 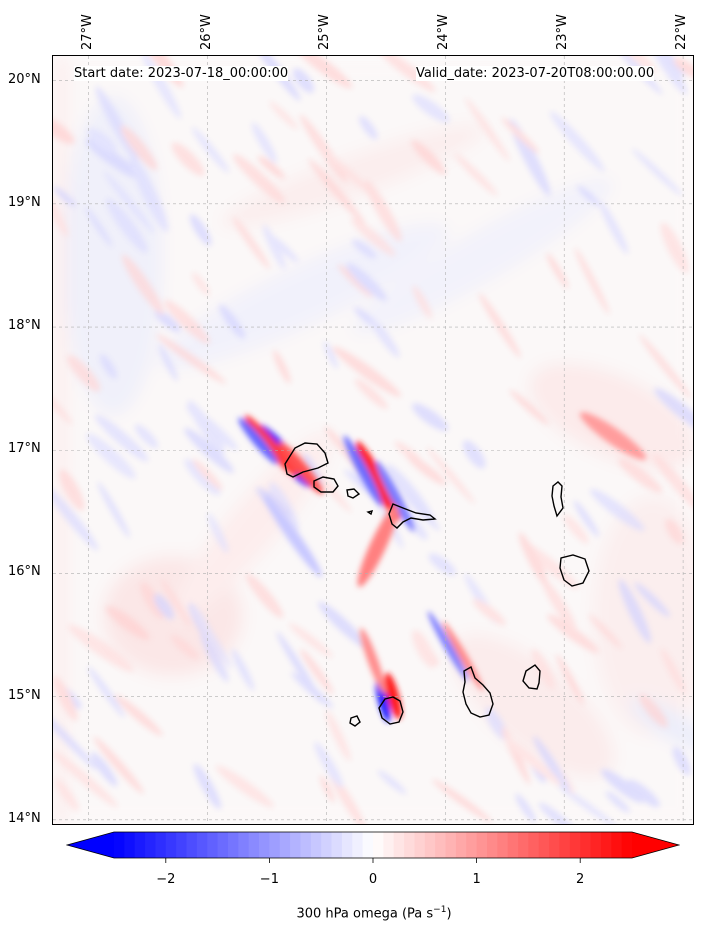 What do you see at coordinates (181, 73) in the screenshot?
I see `start-date-label: Start date: 2023-07-18_00:00:00` at bounding box center [181, 73].